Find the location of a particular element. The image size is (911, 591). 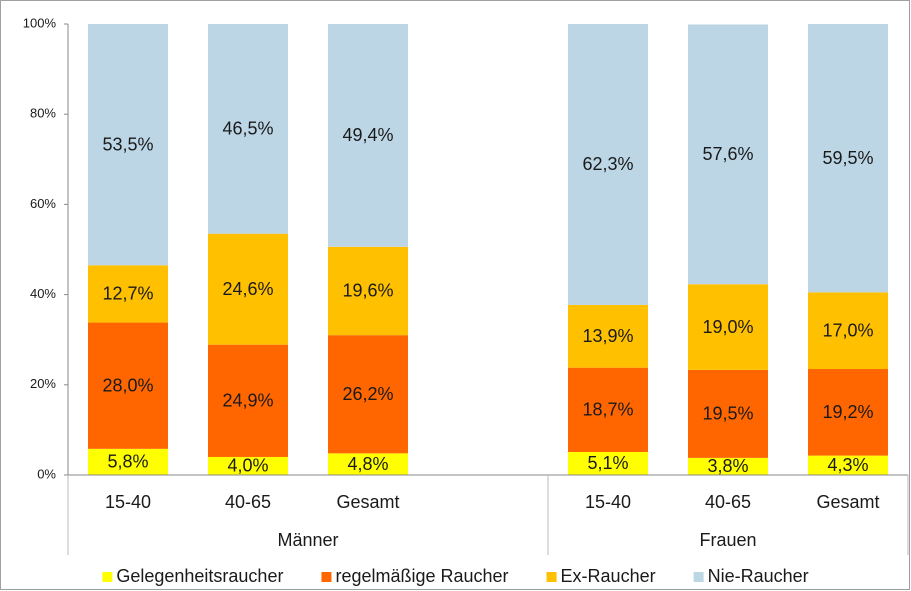

data-label: 19,6% is located at coordinates (367, 291).